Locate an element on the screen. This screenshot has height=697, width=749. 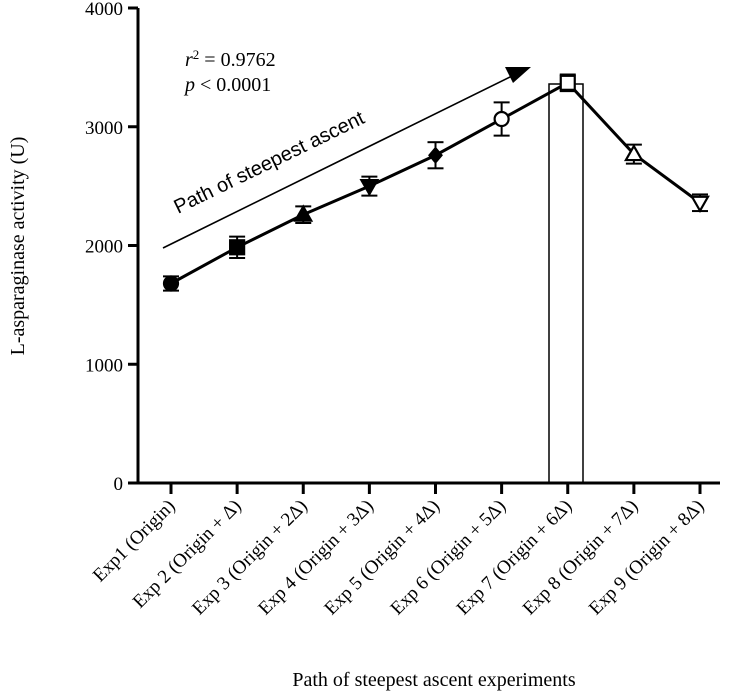
p-annotation: p < 0.0001 is located at coordinates (227, 85).